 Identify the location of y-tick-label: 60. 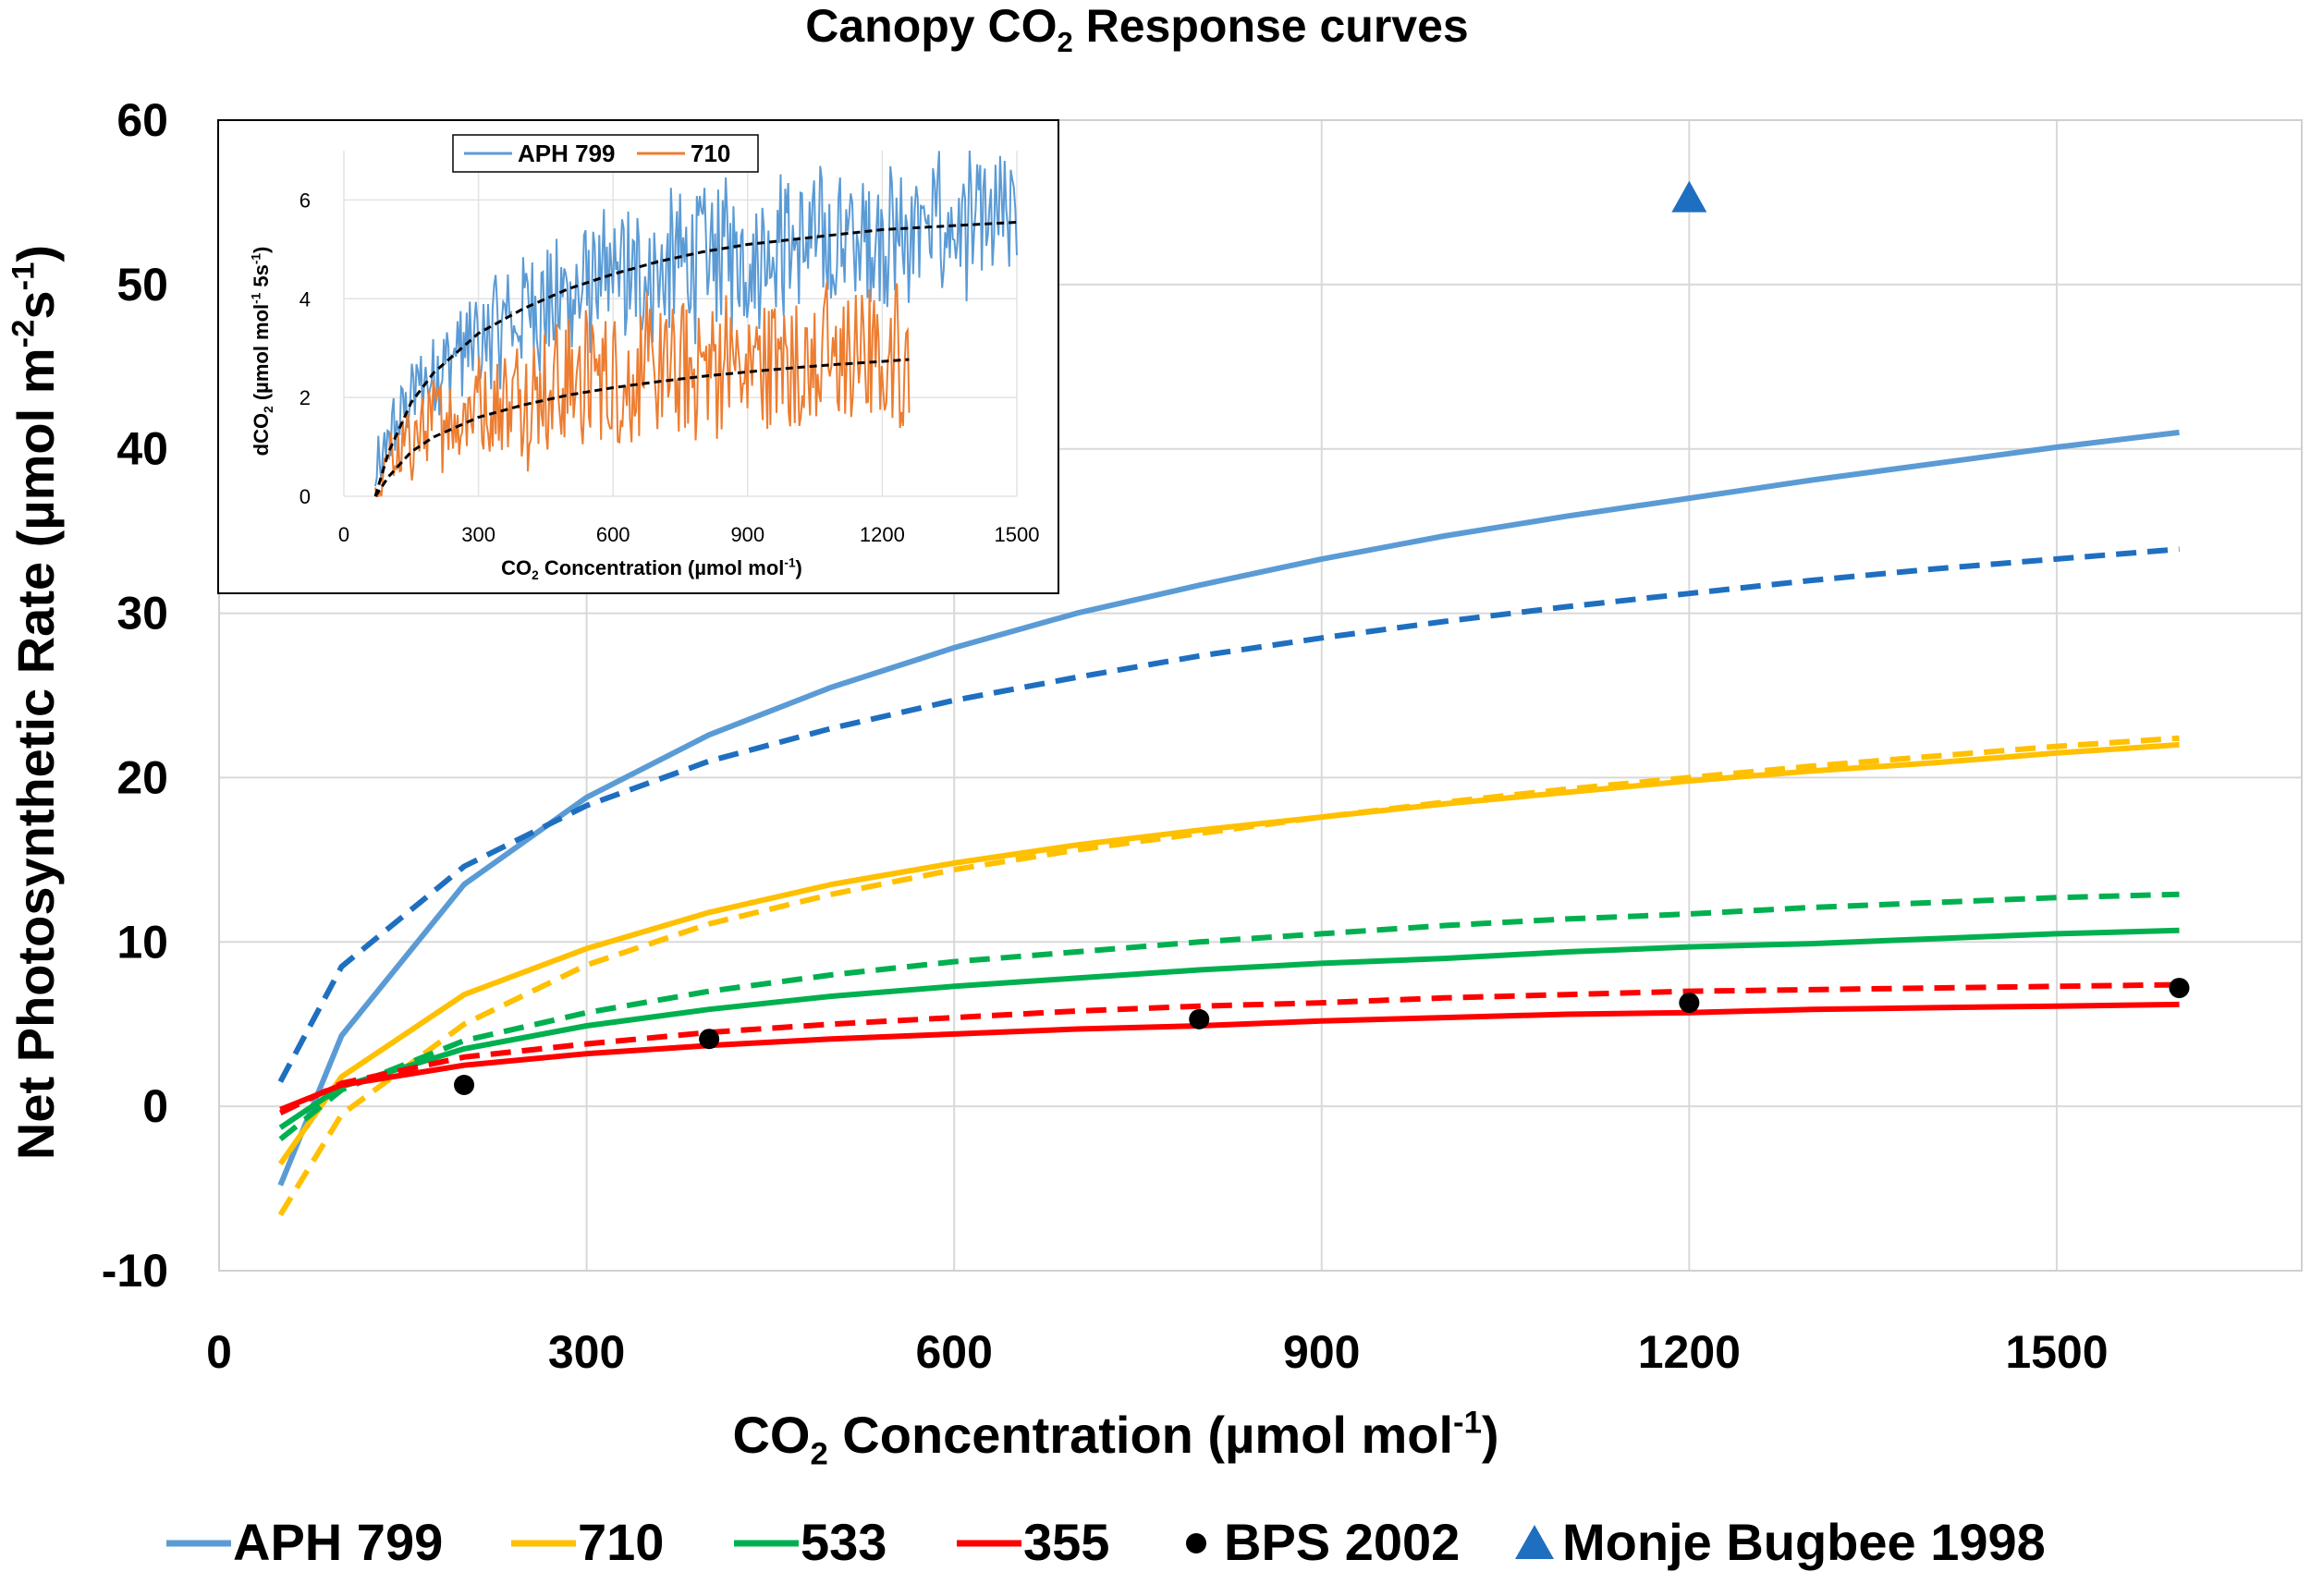
(142, 120).